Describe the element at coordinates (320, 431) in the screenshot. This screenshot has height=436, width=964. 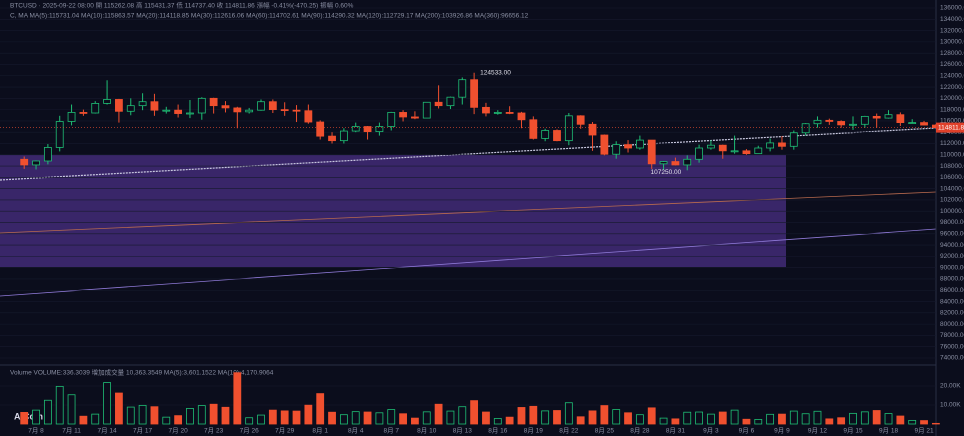
I see `x-tick-label: 8月 1` at that location.